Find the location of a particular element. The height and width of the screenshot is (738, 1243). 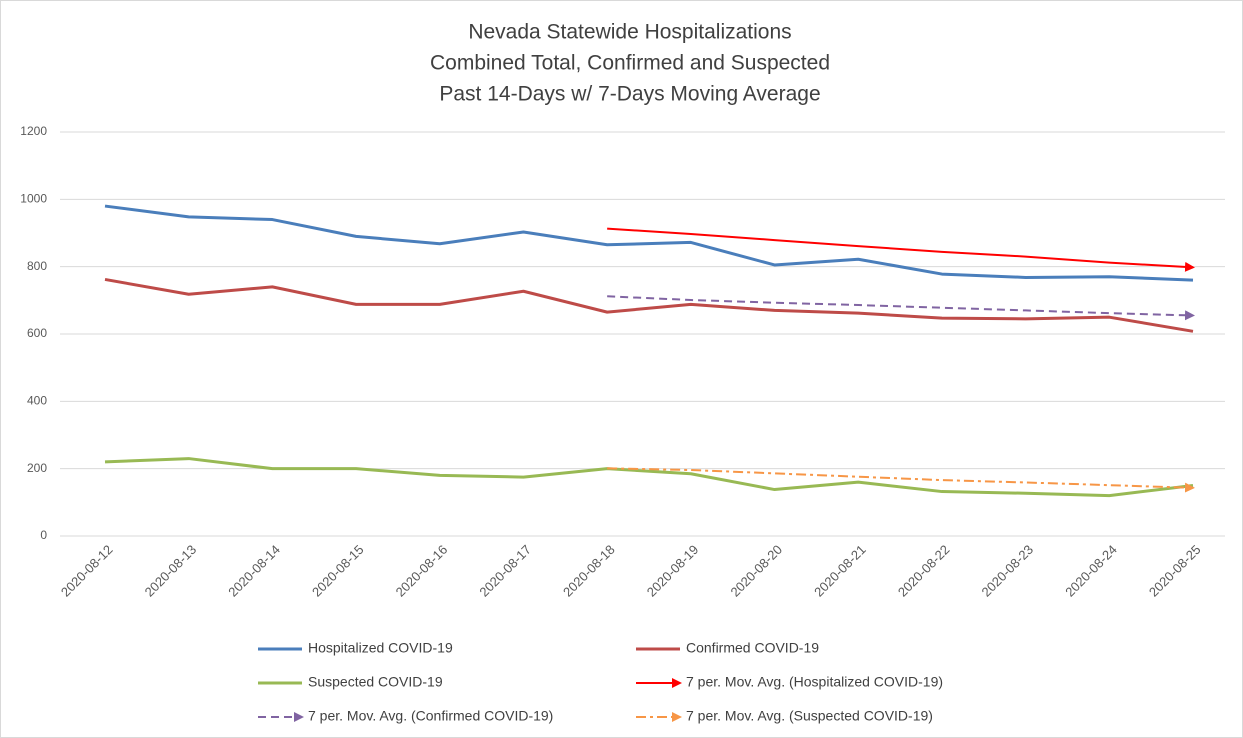

legend-label: Hospitalized COVID-19 is located at coordinates (380, 648).